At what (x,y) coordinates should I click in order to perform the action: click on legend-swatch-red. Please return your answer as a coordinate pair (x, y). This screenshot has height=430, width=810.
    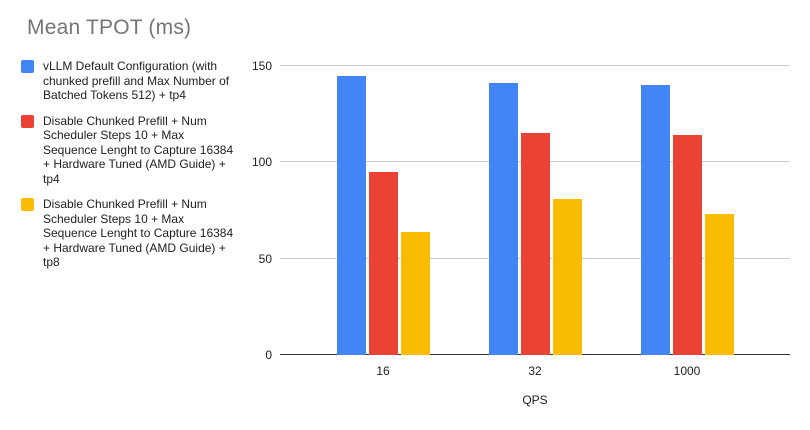
    Looking at the image, I should click on (27, 121).